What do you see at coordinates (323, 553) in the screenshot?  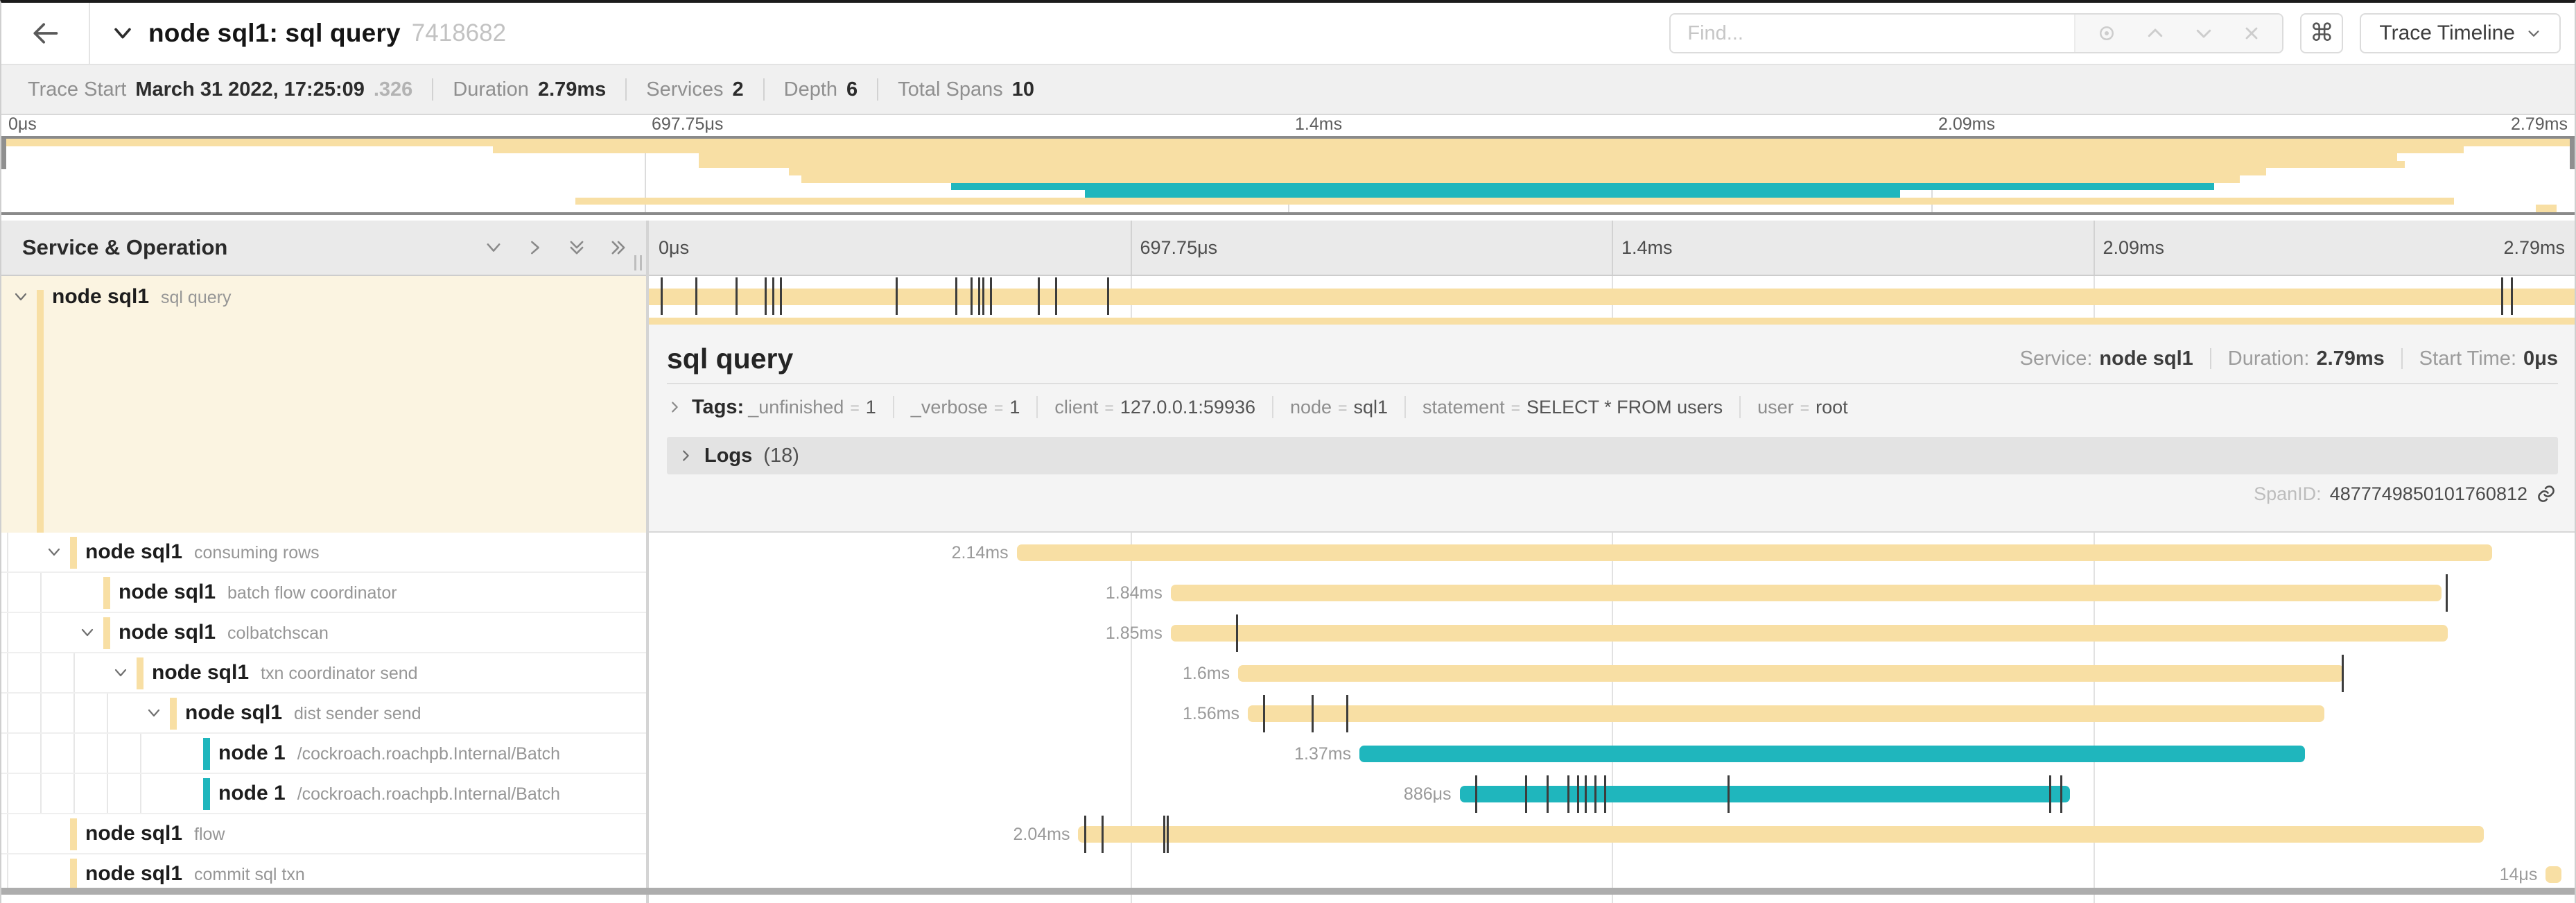 I see `tree-row-1: node sql1 consuming rows` at bounding box center [323, 553].